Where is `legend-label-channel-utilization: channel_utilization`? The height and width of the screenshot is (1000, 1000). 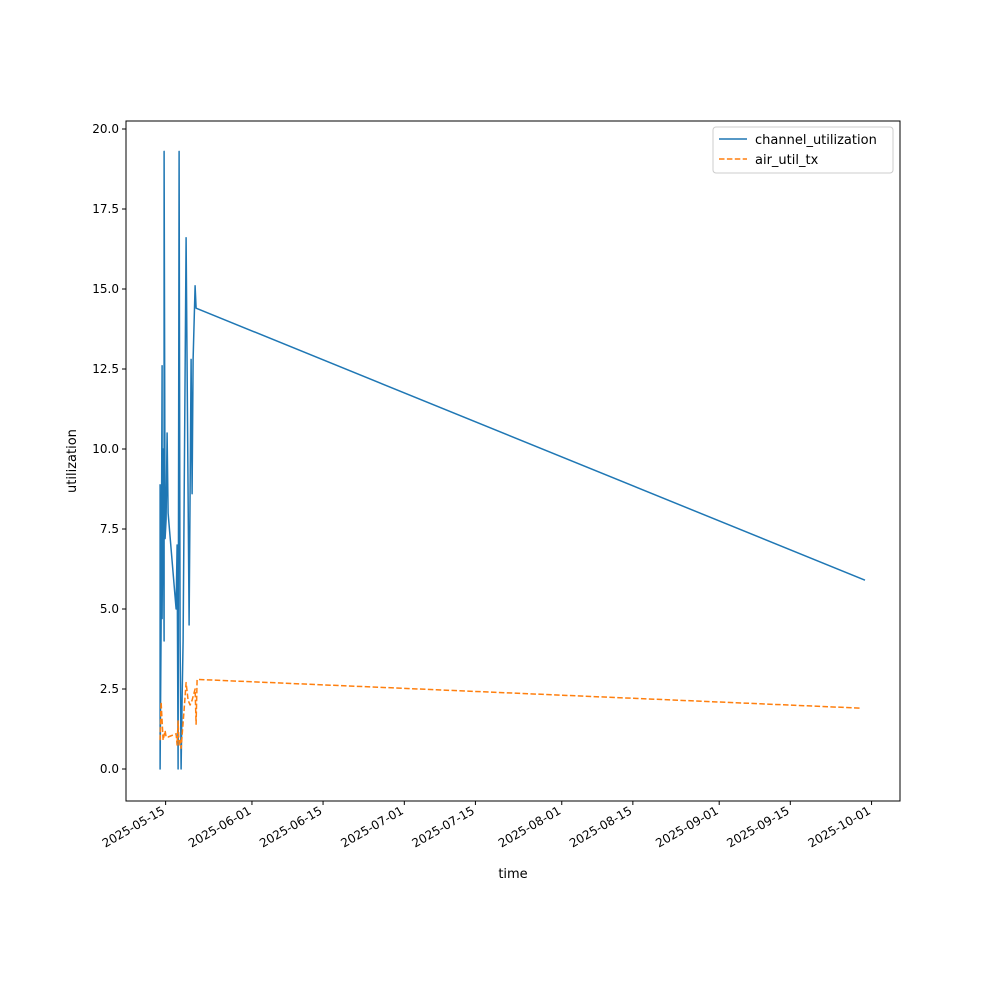 legend-label-channel-utilization: channel_utilization is located at coordinates (816, 140).